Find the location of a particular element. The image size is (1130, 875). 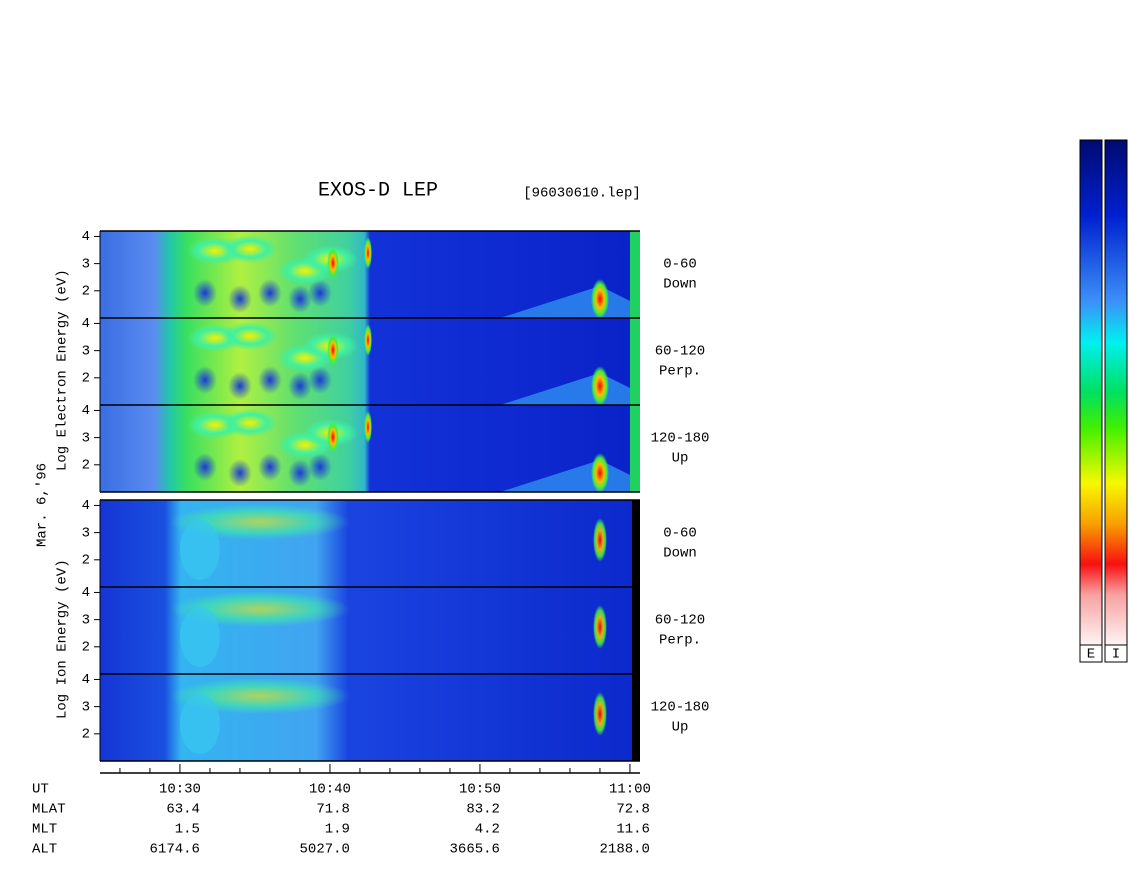

colorbar-label: I is located at coordinates (1116, 655).